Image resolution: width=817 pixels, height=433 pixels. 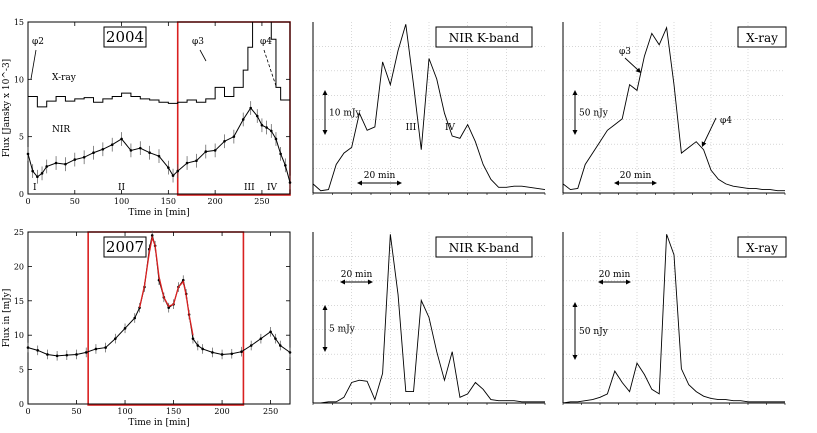 I want to click on label-phi4: φ4, so click(x=266, y=42).